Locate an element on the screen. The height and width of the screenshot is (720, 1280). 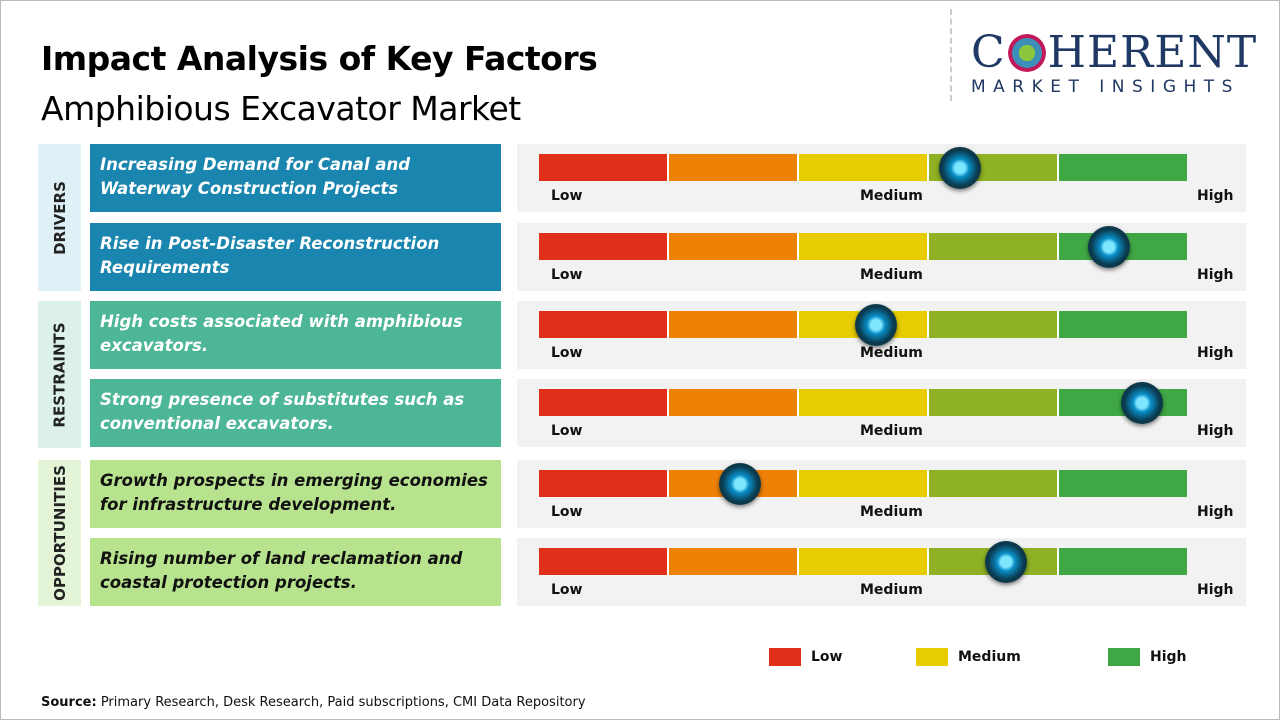
logo-sub: MARKET INSIGHTS is located at coordinates (1105, 87).